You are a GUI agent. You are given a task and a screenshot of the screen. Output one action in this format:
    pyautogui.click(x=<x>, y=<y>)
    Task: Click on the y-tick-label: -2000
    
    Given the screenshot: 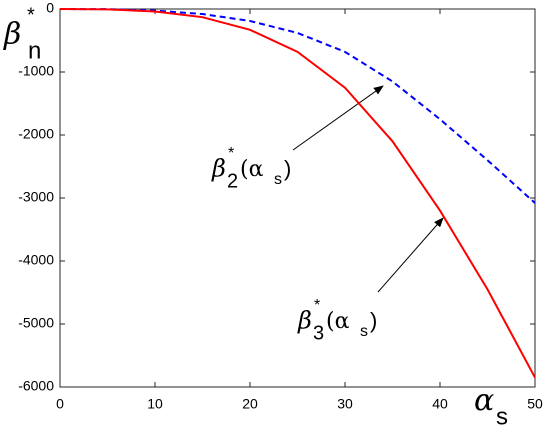 What is the action you would take?
    pyautogui.click(x=36, y=134)
    